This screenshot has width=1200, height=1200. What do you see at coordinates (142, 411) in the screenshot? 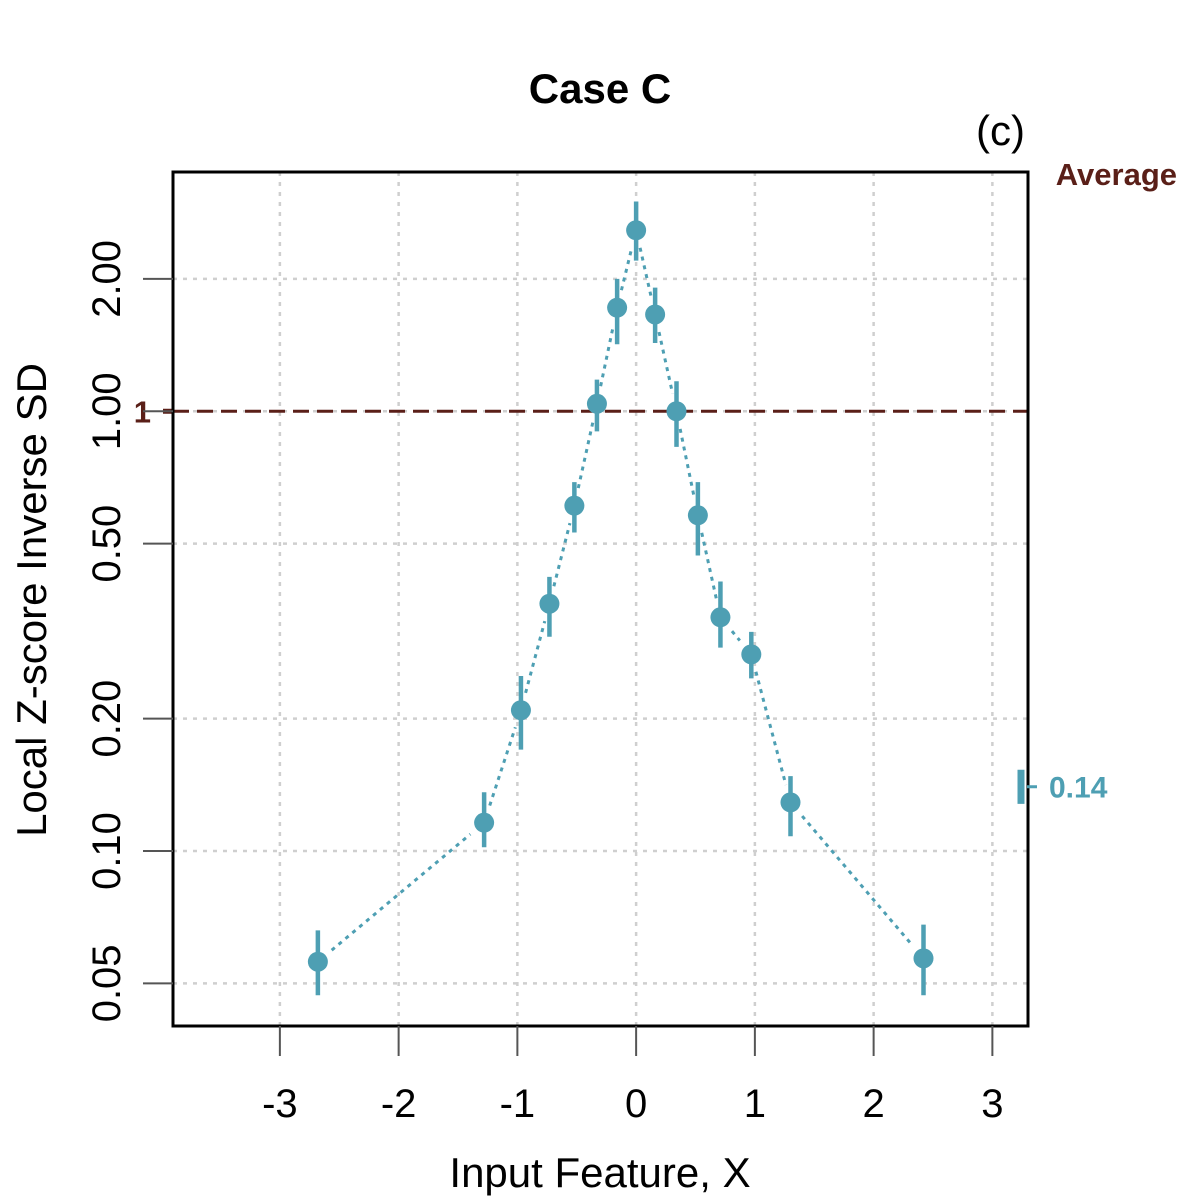
I see `reference-line-label: 1` at bounding box center [142, 411].